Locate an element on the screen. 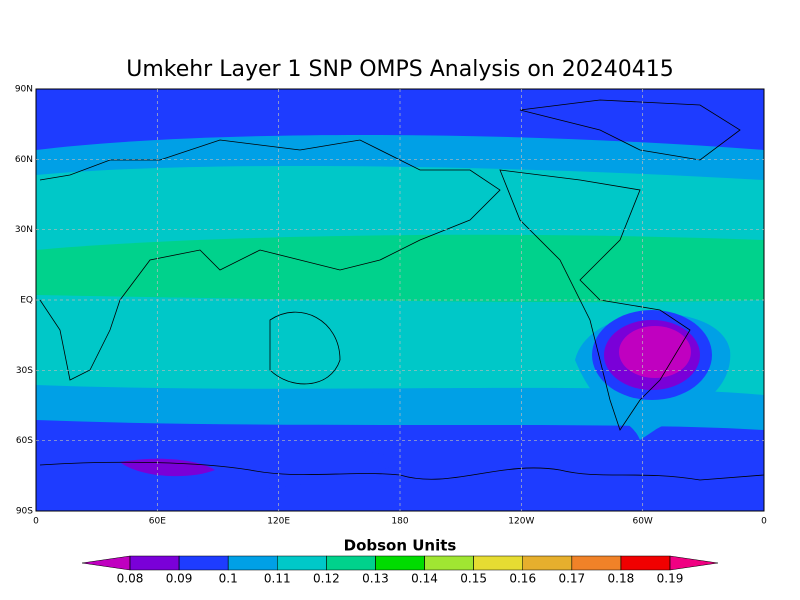 Image resolution: width=800 pixels, height=600 pixels. colorbar-label: Dobson Units is located at coordinates (400, 546).